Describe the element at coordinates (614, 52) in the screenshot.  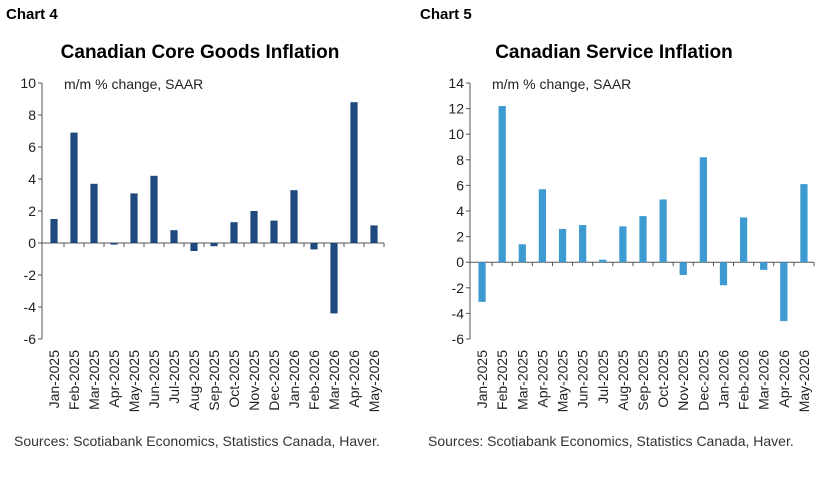
I see `chart-title: Canadian Service Inflation` at that location.